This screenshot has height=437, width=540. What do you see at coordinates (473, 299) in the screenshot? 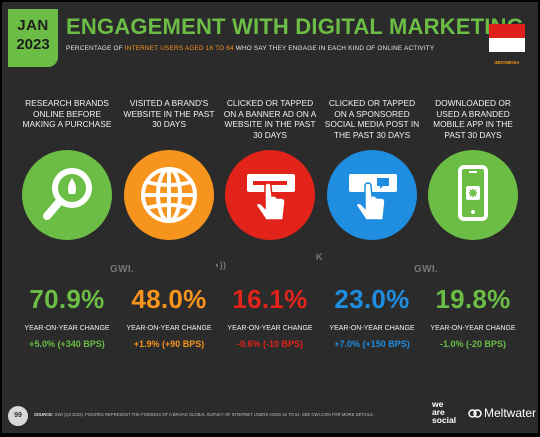
I see `stat-value: 19.8%` at bounding box center [473, 299].